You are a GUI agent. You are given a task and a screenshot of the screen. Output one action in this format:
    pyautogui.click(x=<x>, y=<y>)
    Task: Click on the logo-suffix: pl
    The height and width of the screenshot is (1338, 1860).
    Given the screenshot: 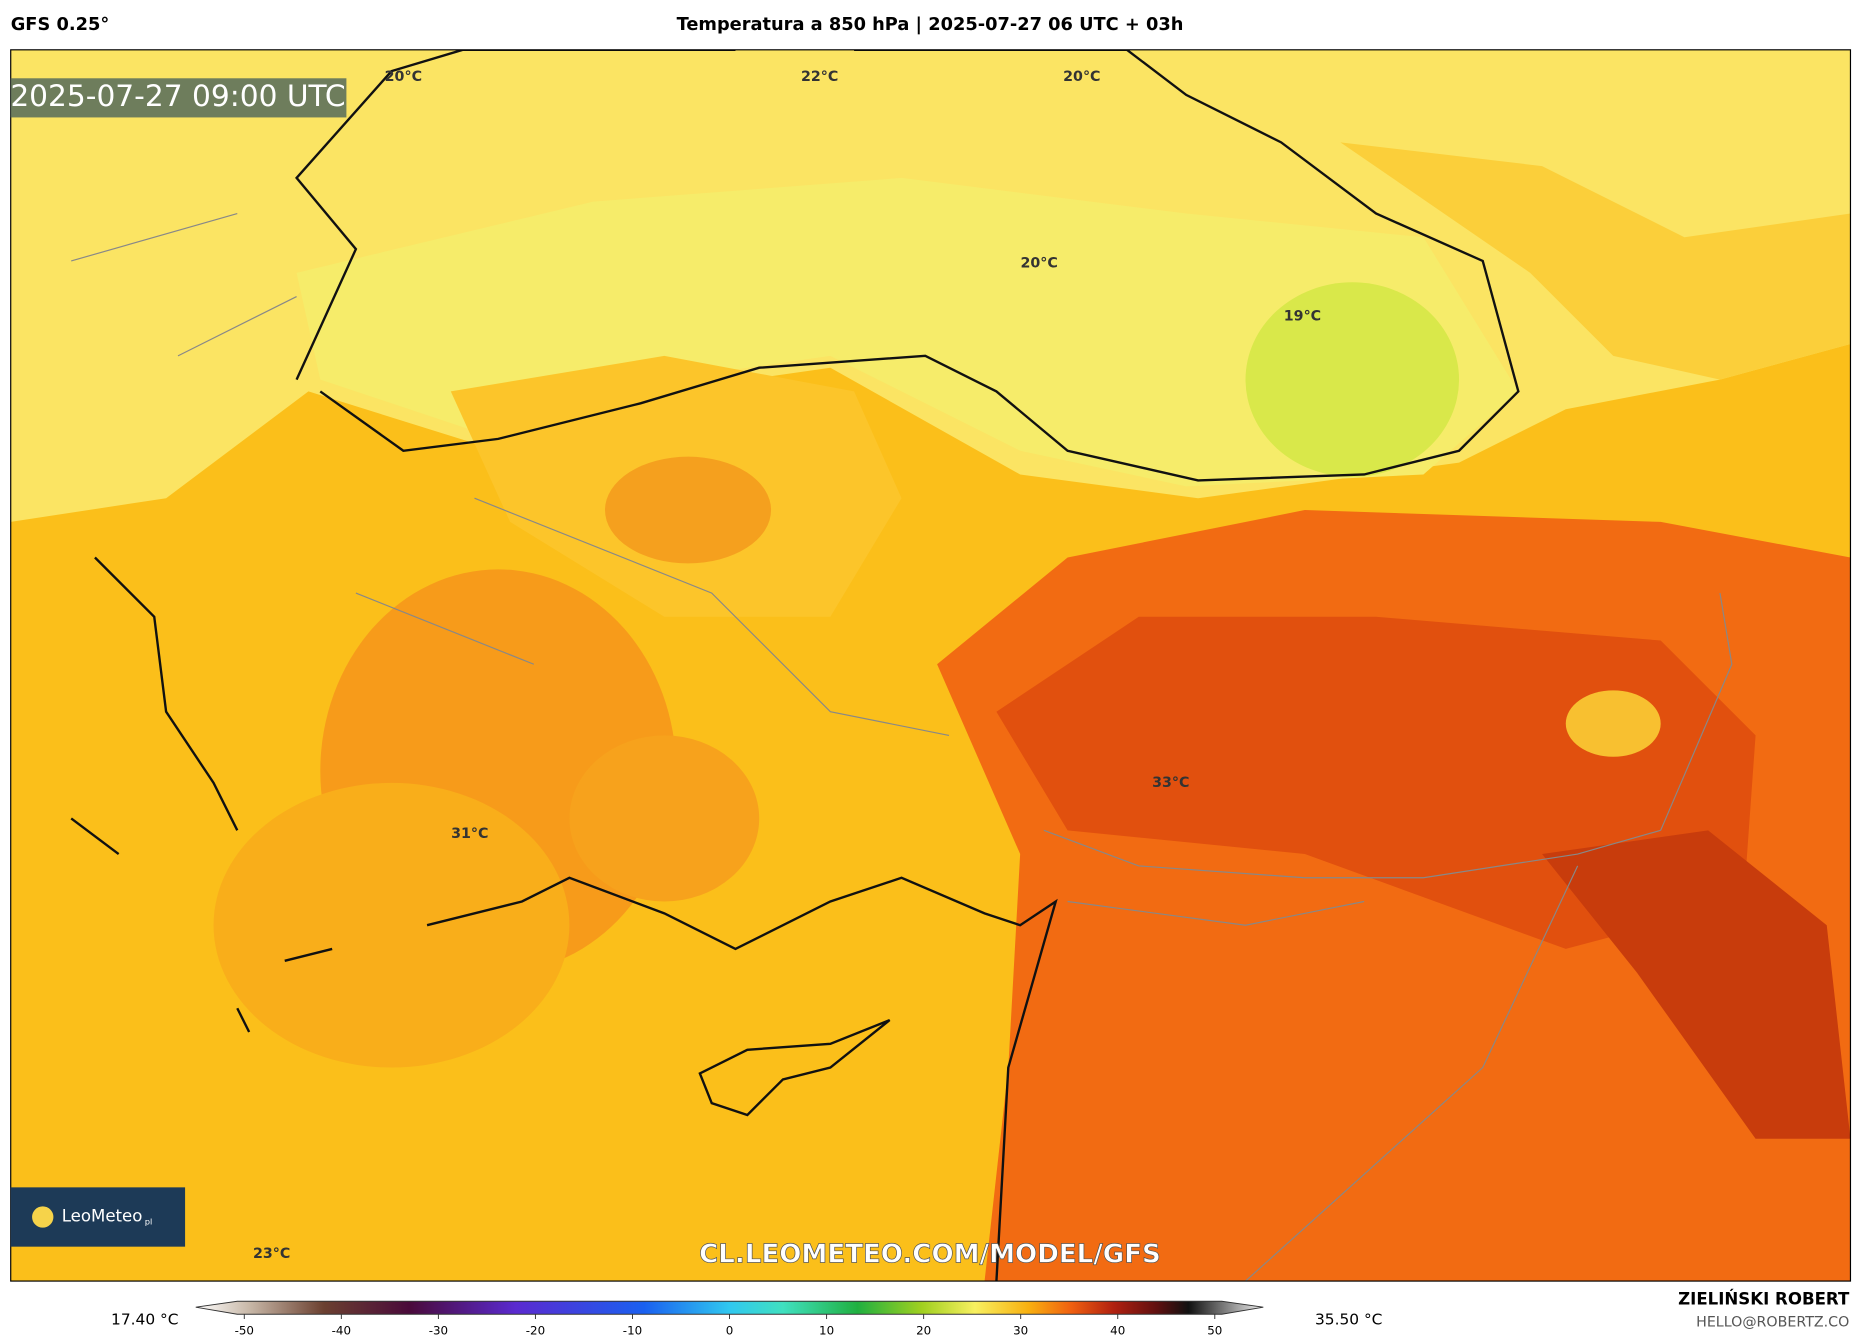 What is the action you would take?
    pyautogui.click(x=149, y=1221)
    